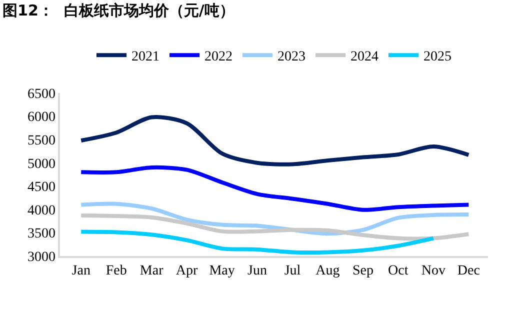 The image size is (510, 324). I want to click on x-tick-label: Sep, so click(363, 271).